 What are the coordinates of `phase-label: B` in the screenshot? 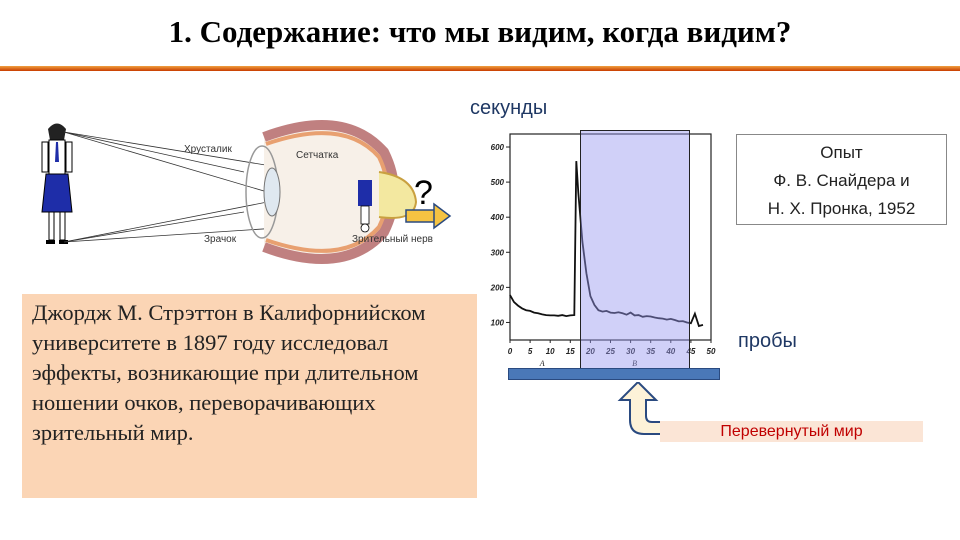 It's located at (634, 363).